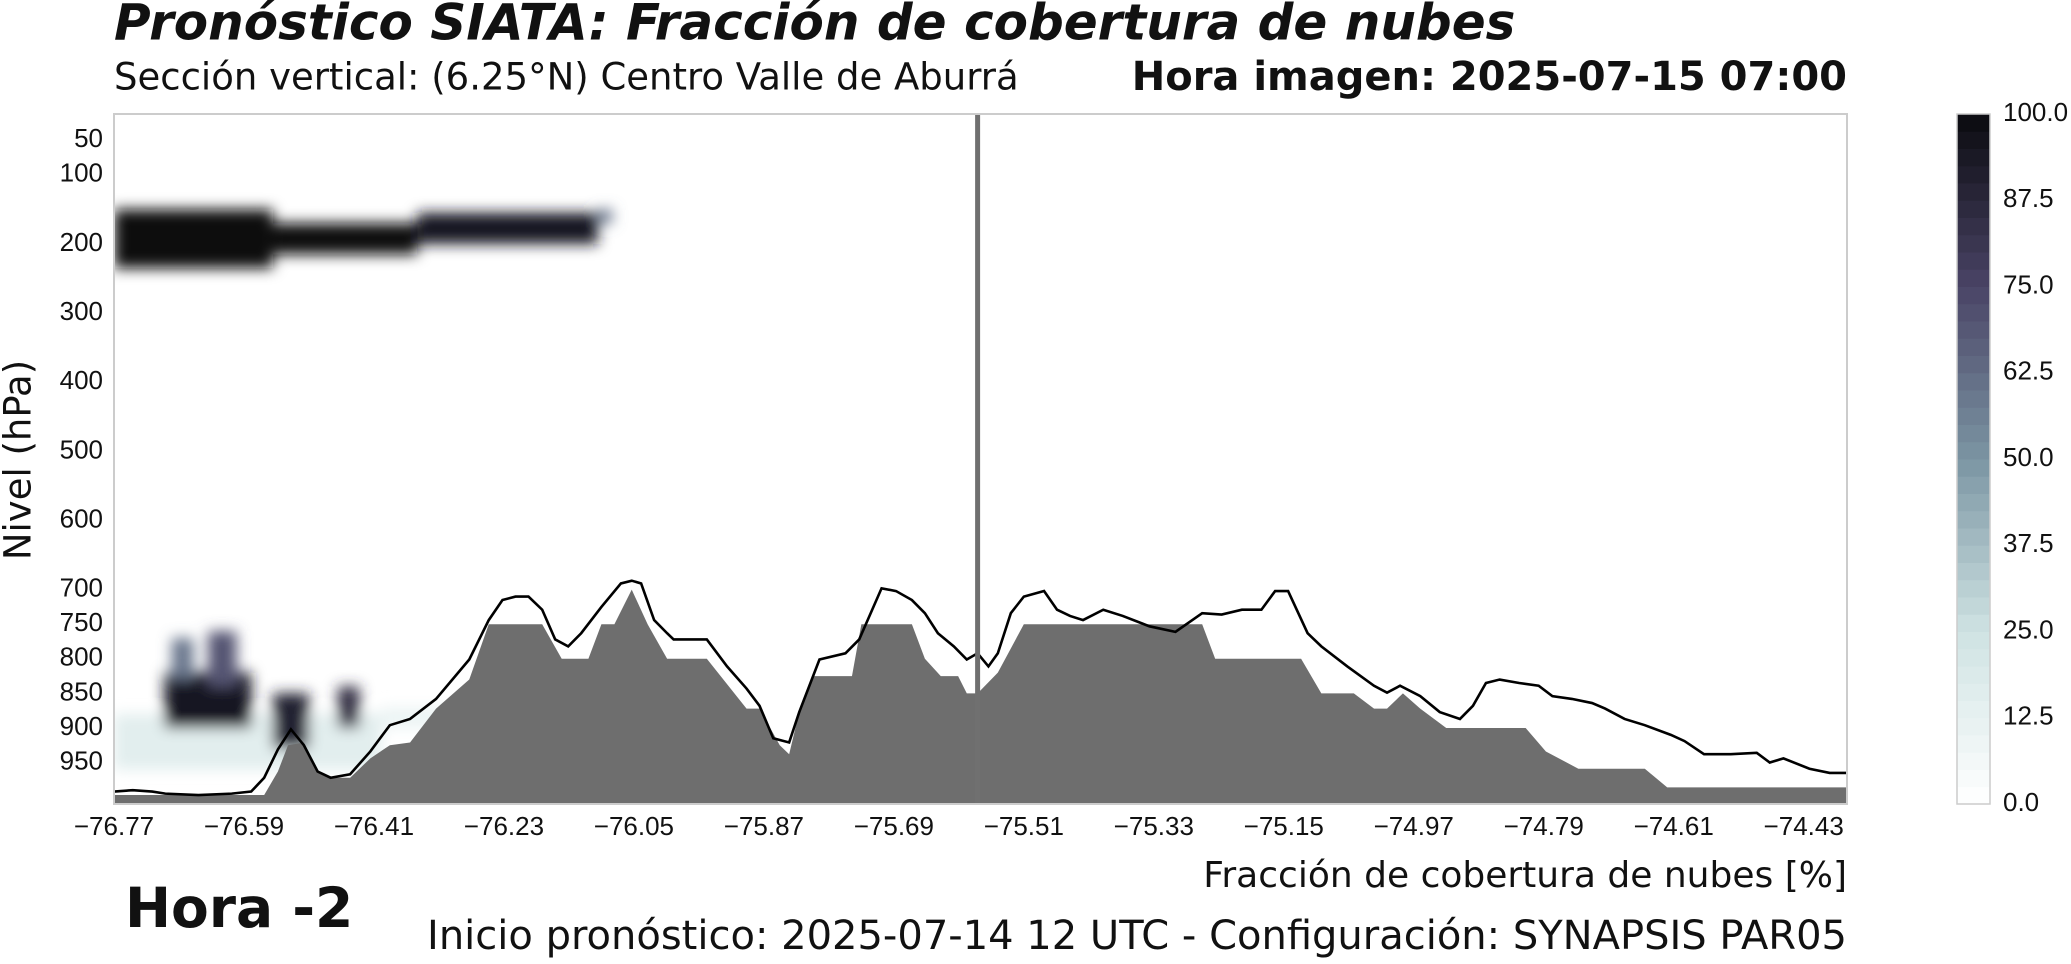 The height and width of the screenshot is (964, 2071). I want to click on colorbar-tick-label: 62.5, so click(2028, 371).